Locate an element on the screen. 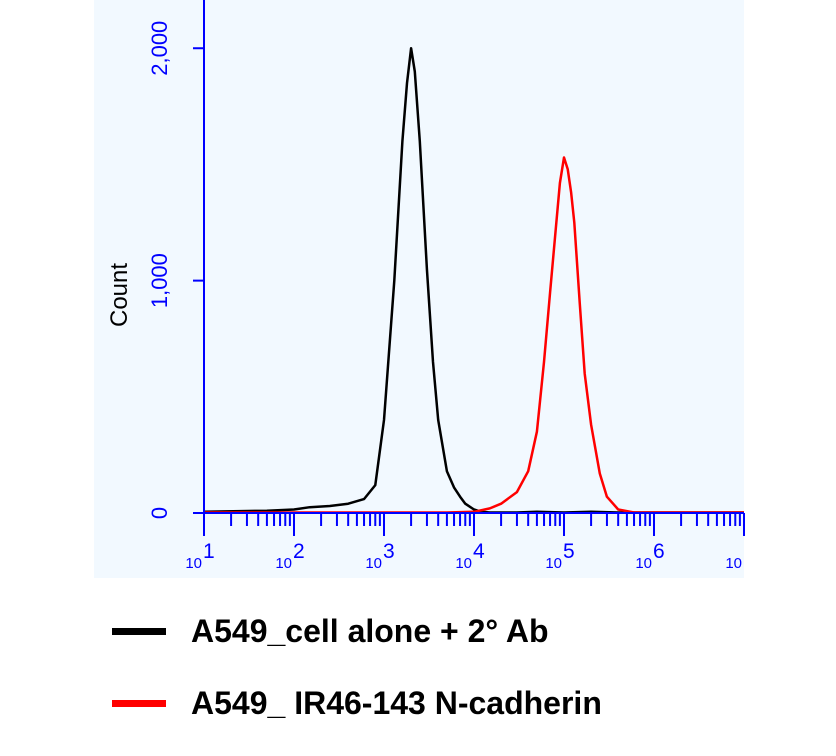 The image size is (836, 756). y-axis-ticks is located at coordinates (198, 280).